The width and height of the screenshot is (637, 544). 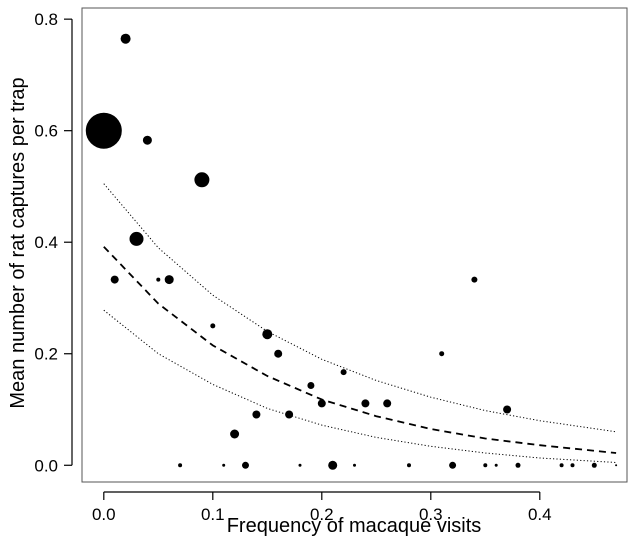 I want to click on y-tick-label: 0.8, so click(x=46, y=19).